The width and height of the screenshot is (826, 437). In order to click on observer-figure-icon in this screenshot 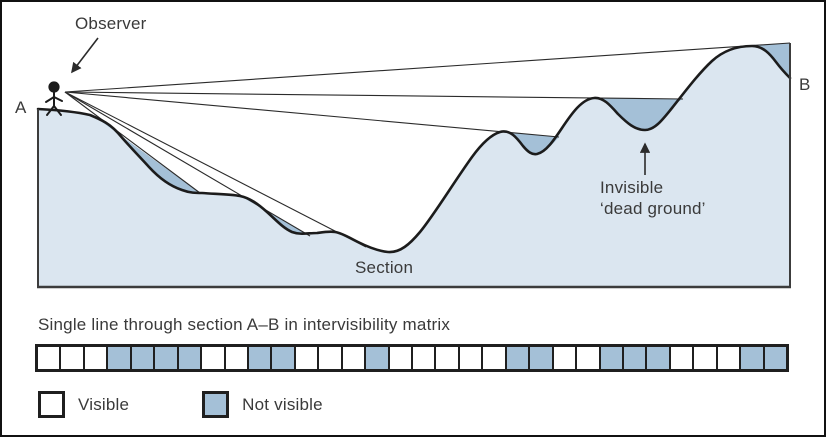, I will do `click(54, 98)`.